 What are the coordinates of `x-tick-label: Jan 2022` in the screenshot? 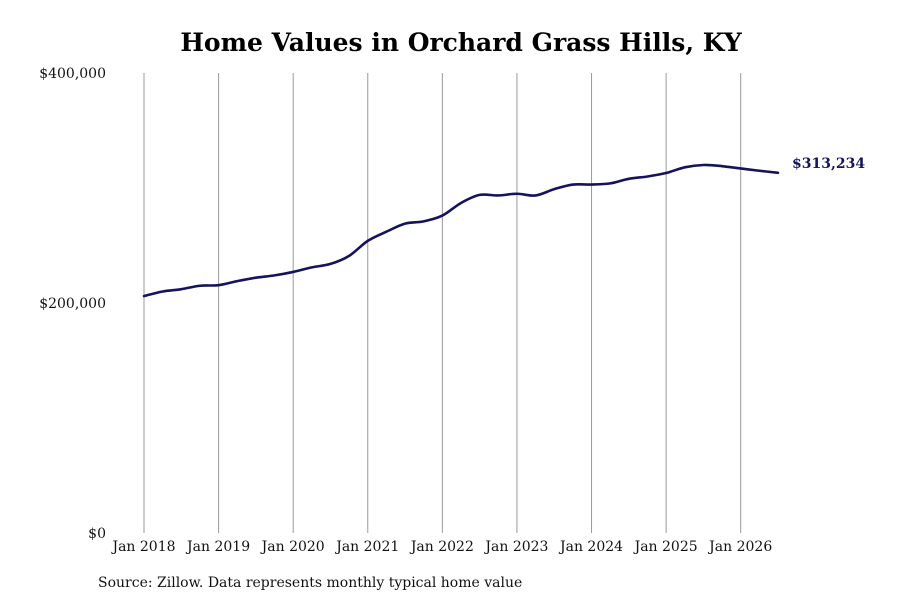 It's located at (441, 547).